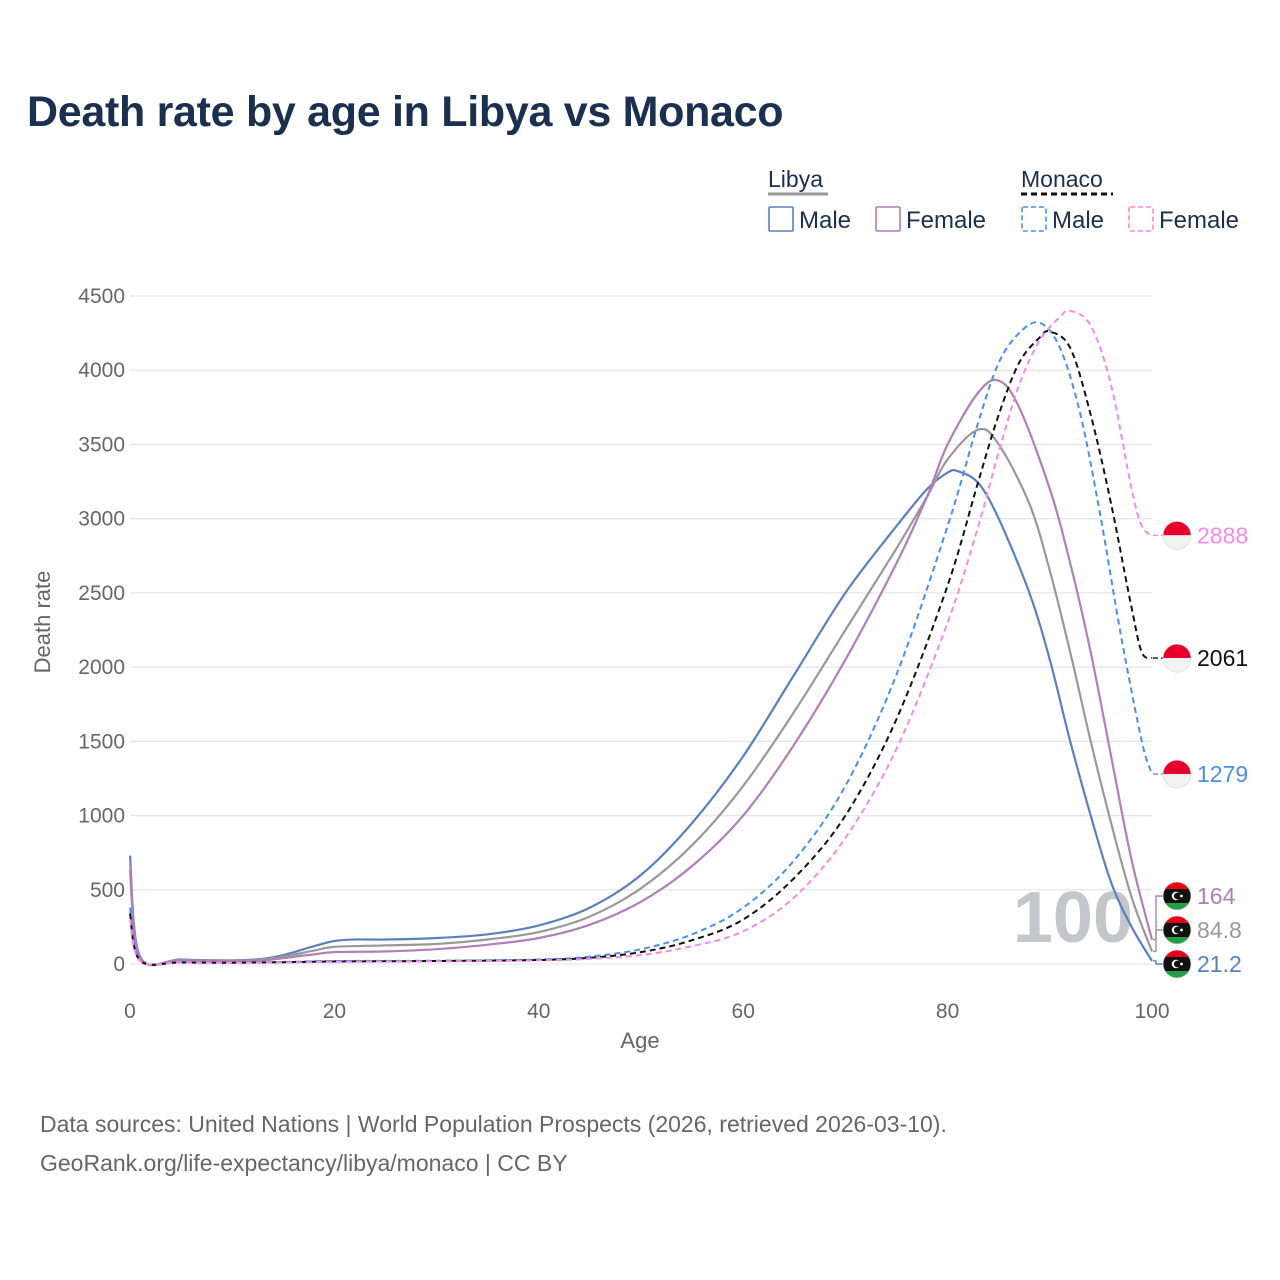  What do you see at coordinates (334, 1011) in the screenshot?
I see `x-tick-label: 20` at bounding box center [334, 1011].